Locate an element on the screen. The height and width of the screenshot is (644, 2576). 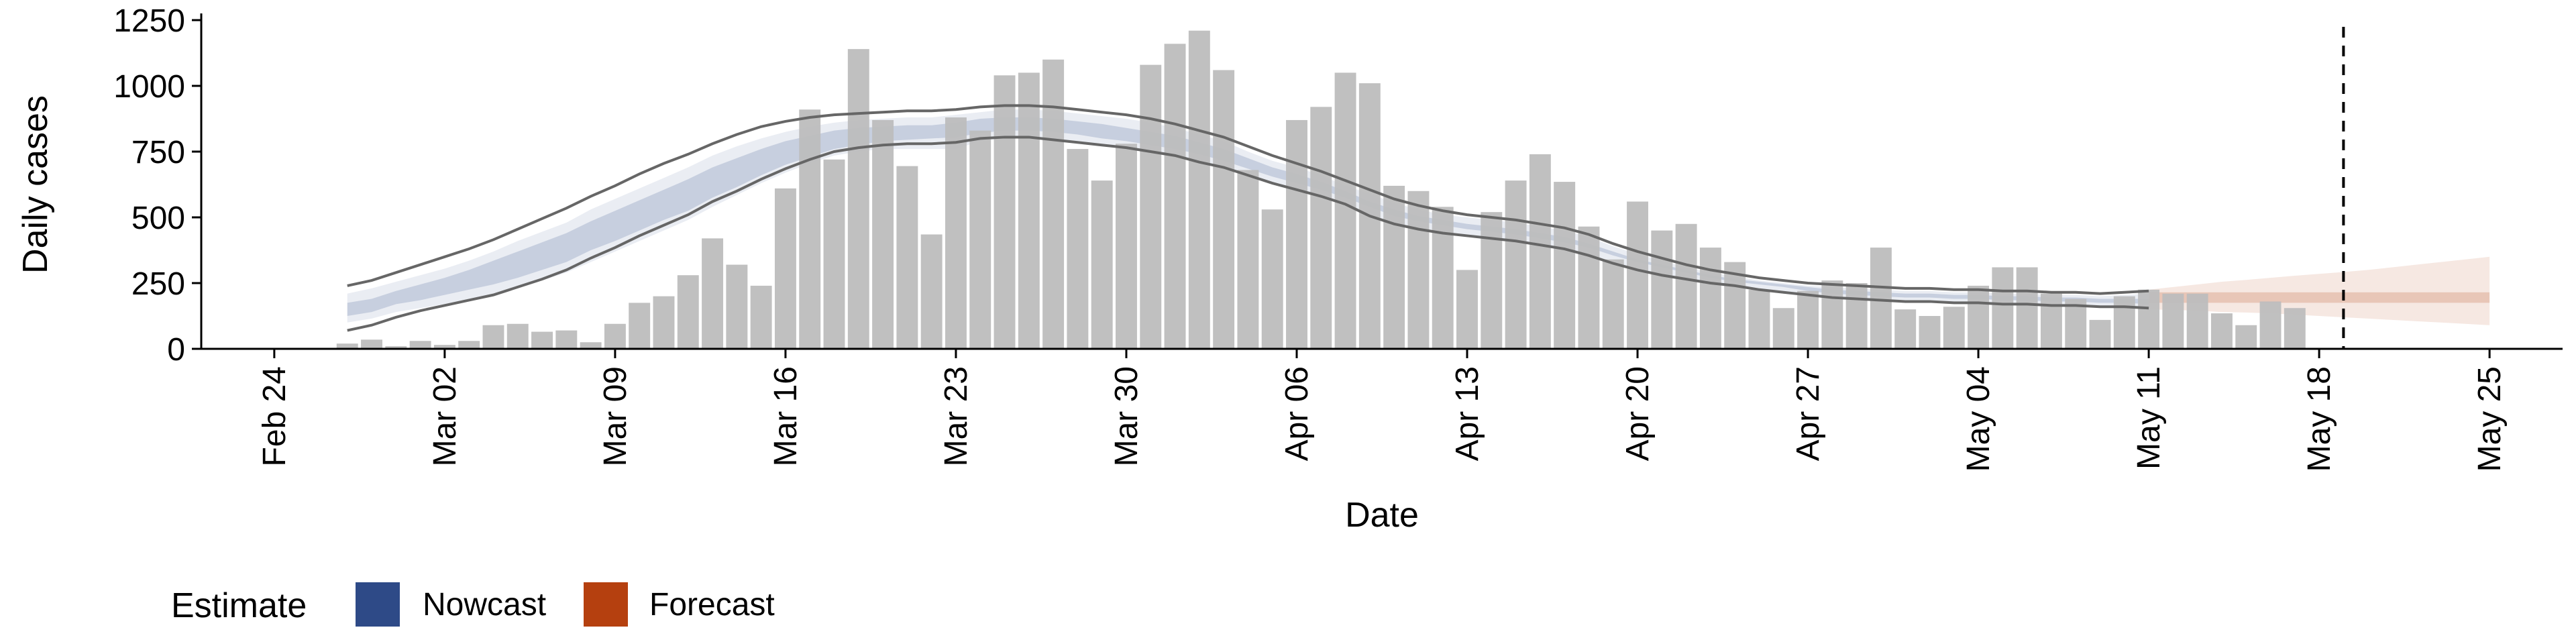
x-tick-label: Mar 23 is located at coordinates (956, 416).